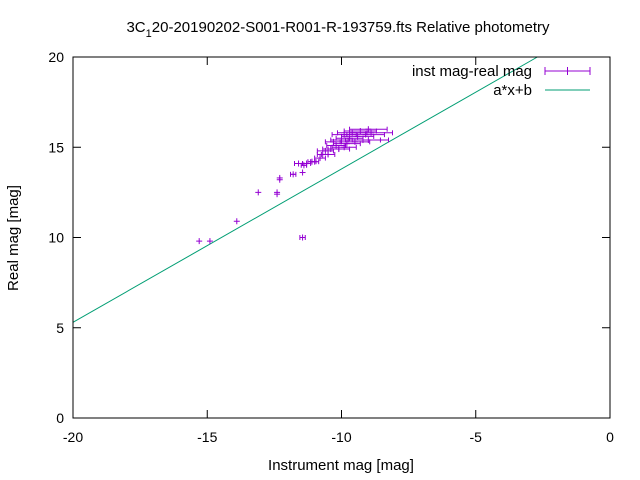  I want to click on x-tick-label: -20, so click(73, 437).